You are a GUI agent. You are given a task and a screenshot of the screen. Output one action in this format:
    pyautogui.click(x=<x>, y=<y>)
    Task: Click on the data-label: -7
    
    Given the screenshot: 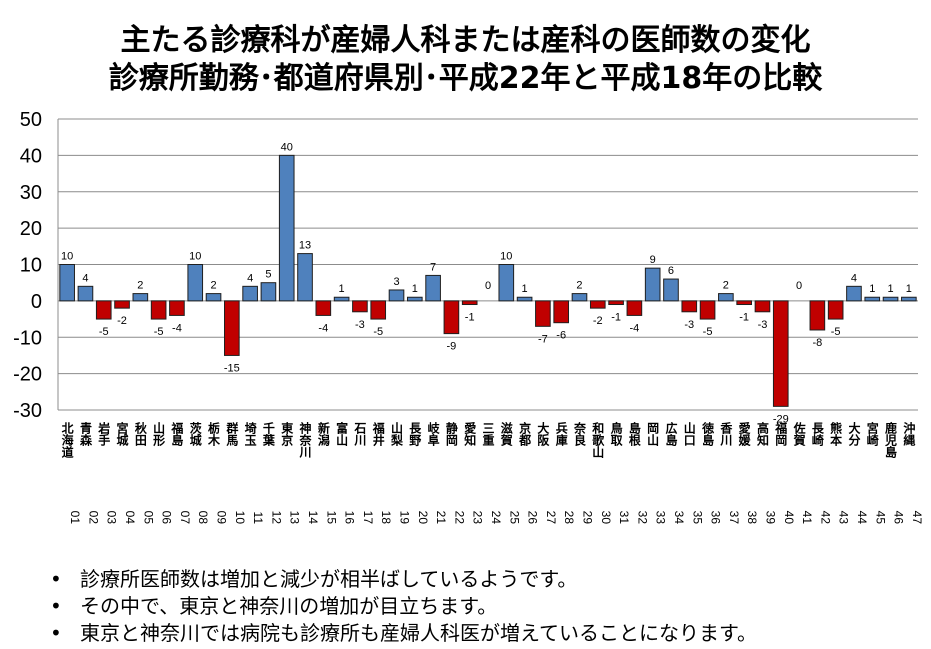 What is the action you would take?
    pyautogui.click(x=543, y=339)
    